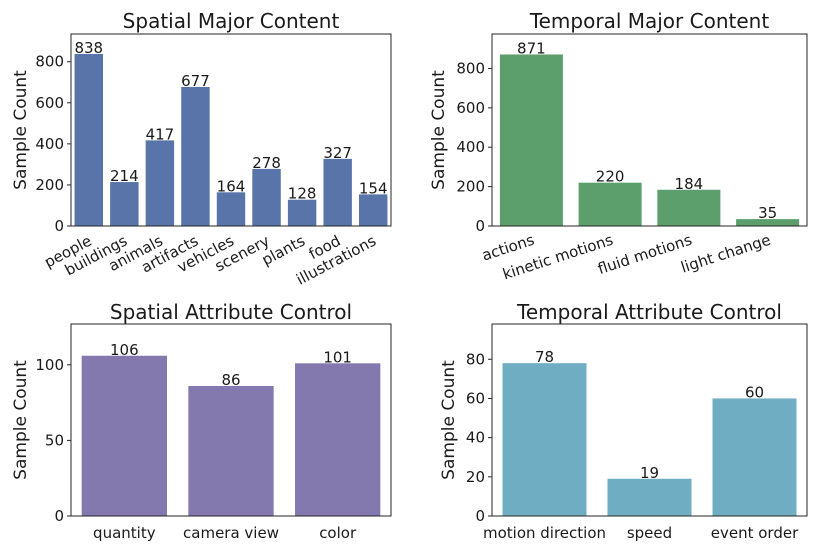  What do you see at coordinates (649, 312) in the screenshot?
I see `chart-title: Temporal Attribute Control` at bounding box center [649, 312].